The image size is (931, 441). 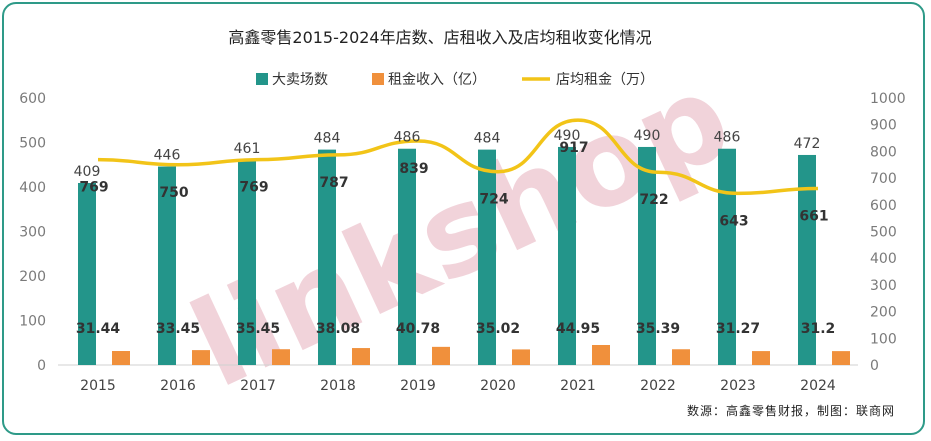 I want to click on label-rent-income: 40.78, so click(x=418, y=329).